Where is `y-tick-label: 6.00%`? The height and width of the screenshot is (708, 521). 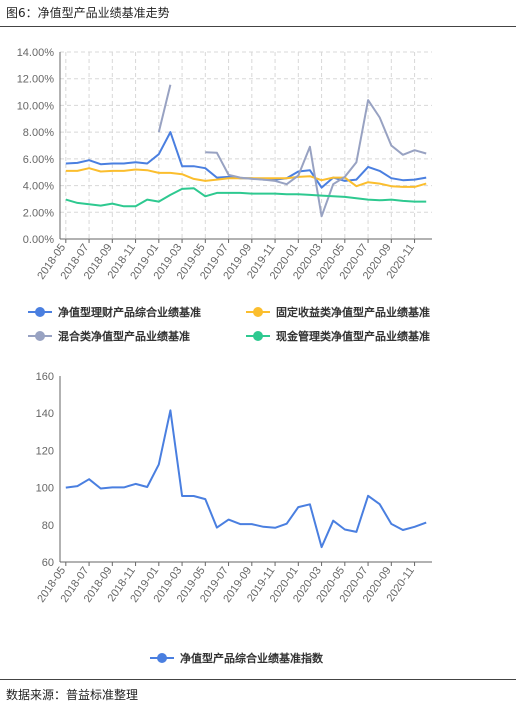 y-tick-label: 6.00% is located at coordinates (38, 160).